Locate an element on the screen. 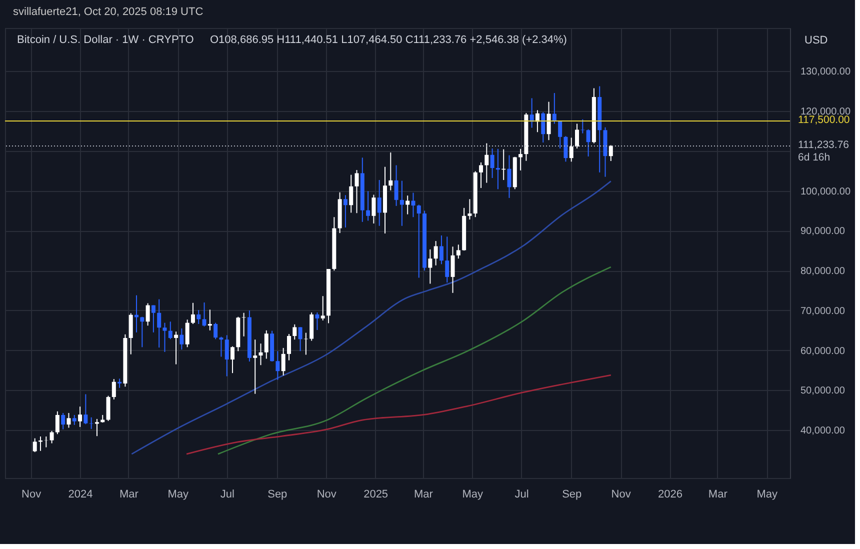 Image resolution: width=860 pixels, height=549 pixels. y-tick-label: 40,000.00 is located at coordinates (823, 431).